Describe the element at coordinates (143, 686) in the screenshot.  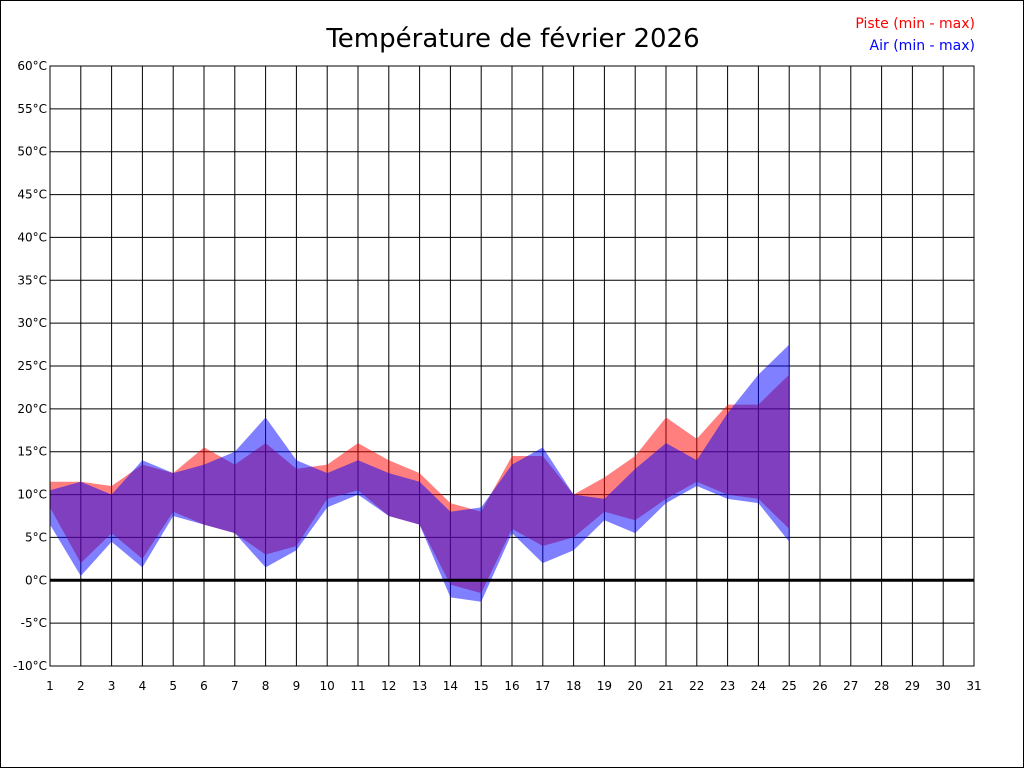
I see `x-tick-label: 4` at that location.